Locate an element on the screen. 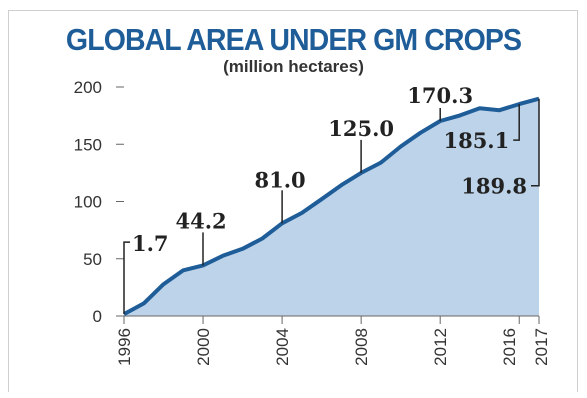 Image resolution: width=587 pixels, height=398 pixels. y-tick-label: 200 is located at coordinates (88, 87).